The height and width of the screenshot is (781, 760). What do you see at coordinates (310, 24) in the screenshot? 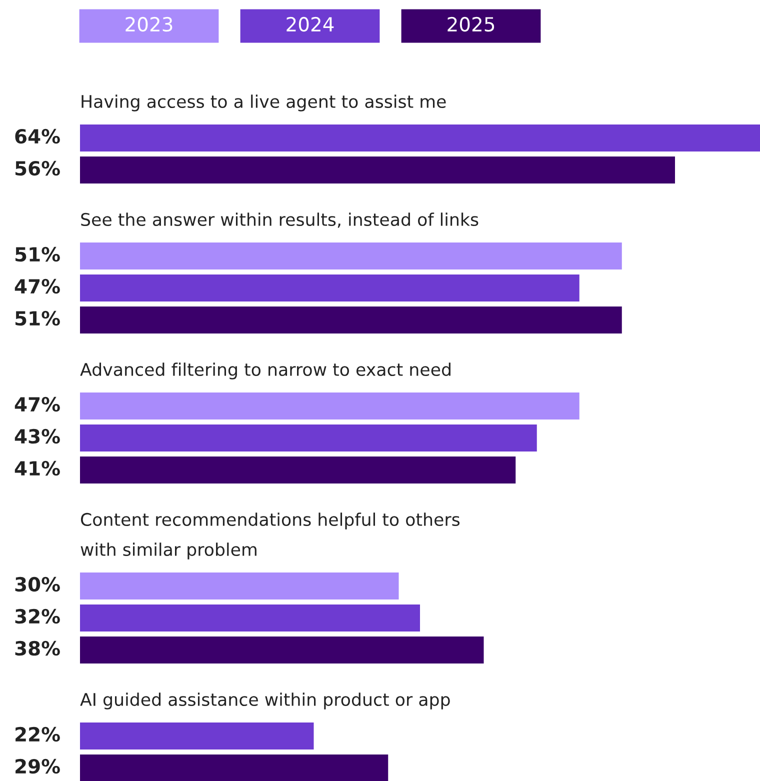
I see `text: 2024` at bounding box center [310, 24].